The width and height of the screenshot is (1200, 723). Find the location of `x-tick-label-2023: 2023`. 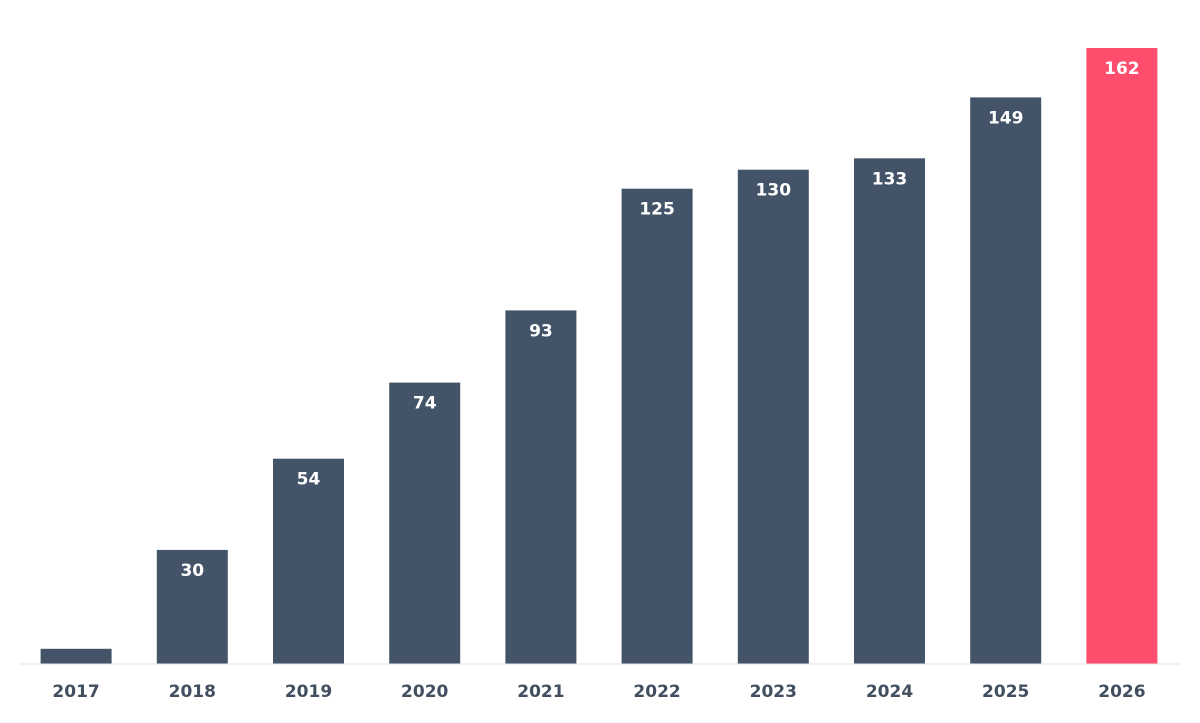

x-tick-label-2023: 2023 is located at coordinates (773, 692).